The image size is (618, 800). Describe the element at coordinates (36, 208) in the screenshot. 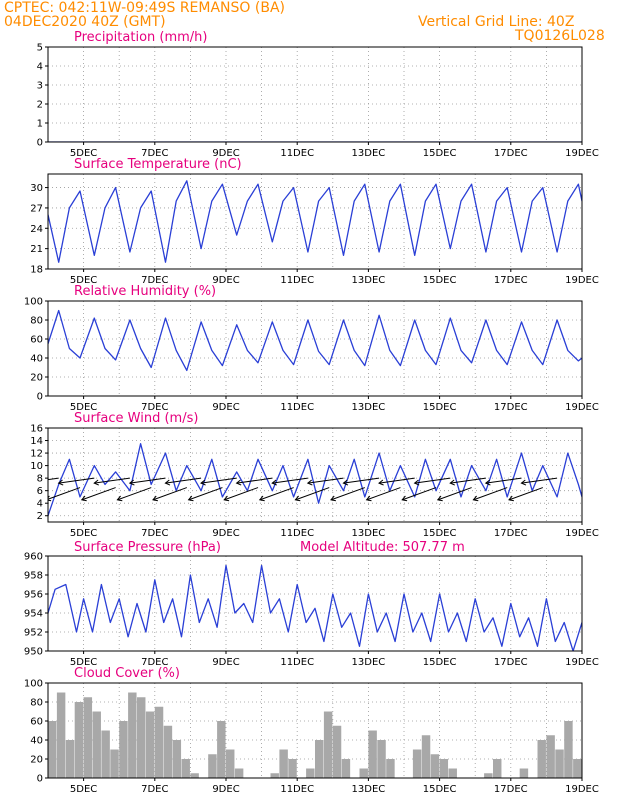

I see `y-tick-label: 27` at that location.